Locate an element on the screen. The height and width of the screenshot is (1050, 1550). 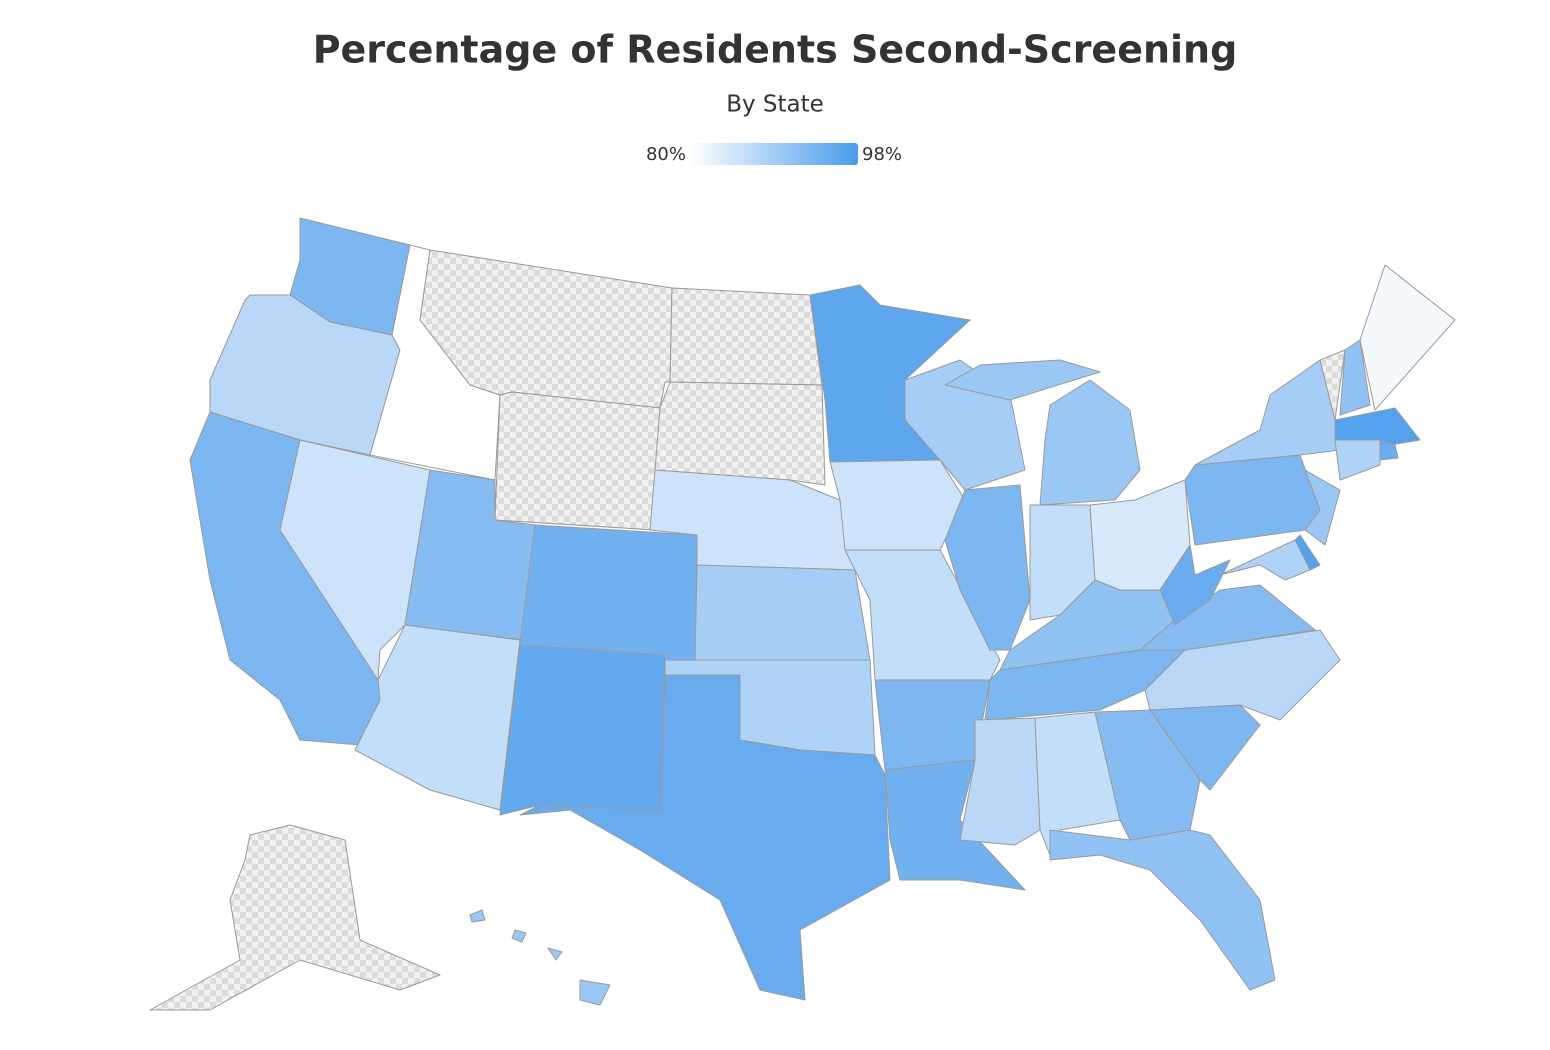
legend-label: 98% is located at coordinates (882, 154).